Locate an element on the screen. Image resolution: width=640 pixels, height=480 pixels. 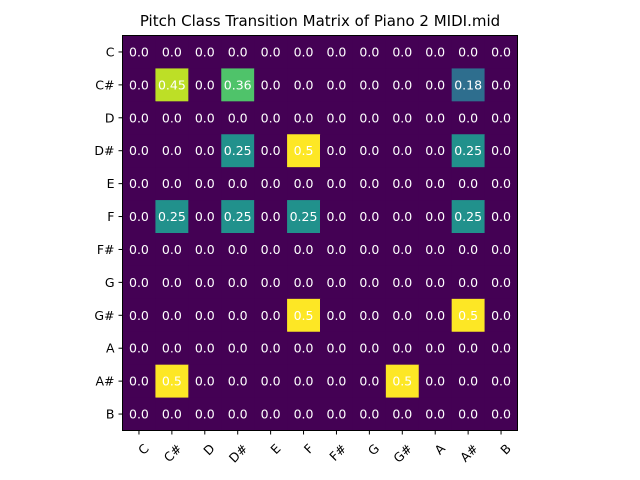
cell-value-label: 0.45 is located at coordinates (172, 84).